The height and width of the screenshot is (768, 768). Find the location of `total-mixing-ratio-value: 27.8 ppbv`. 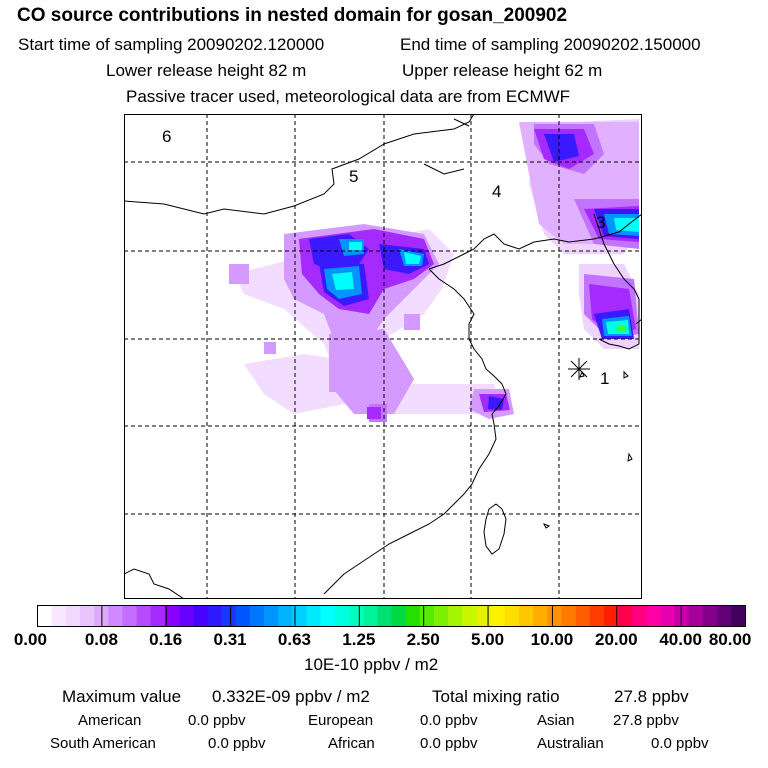

total-mixing-ratio-value: 27.8 ppbv is located at coordinates (651, 696).